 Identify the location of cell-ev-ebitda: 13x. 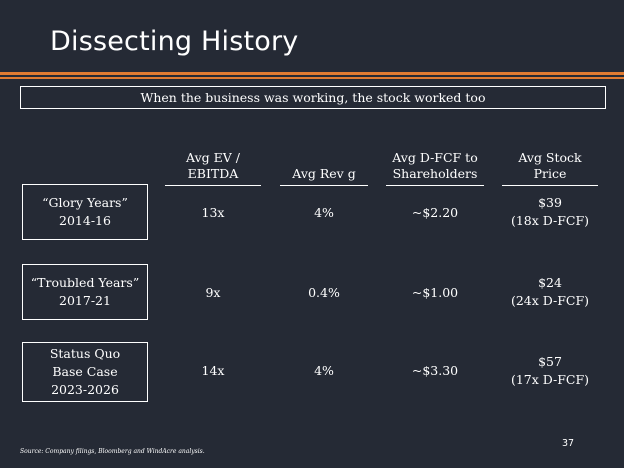
(213, 212).